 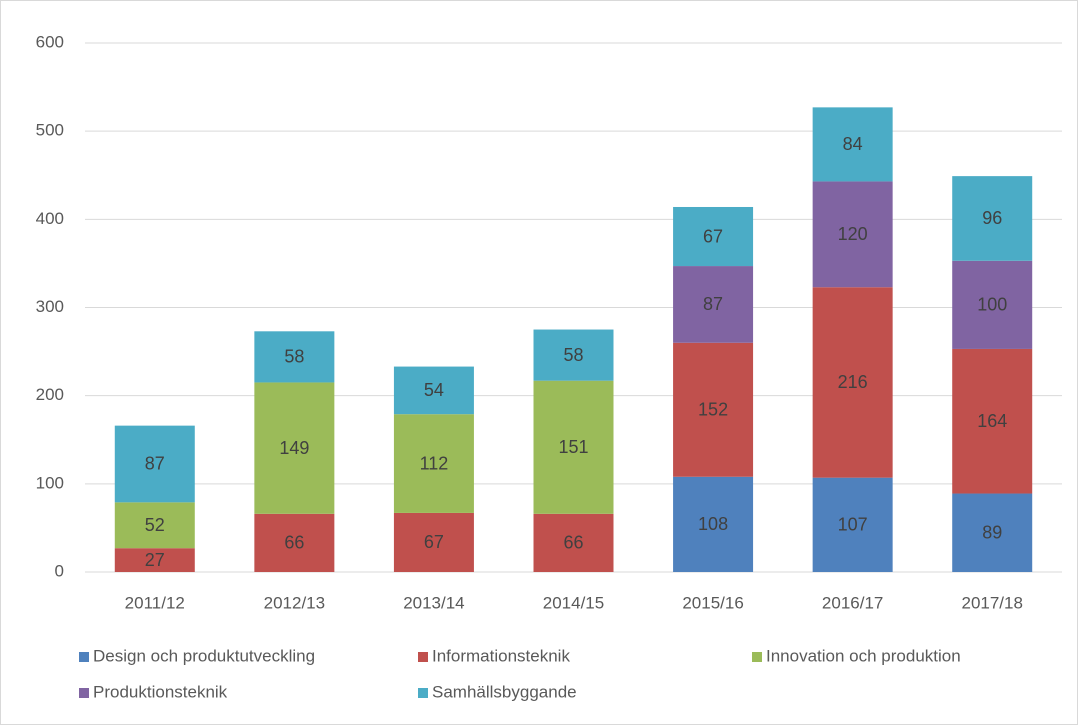 I want to click on data-label: 108, so click(x=713, y=524).